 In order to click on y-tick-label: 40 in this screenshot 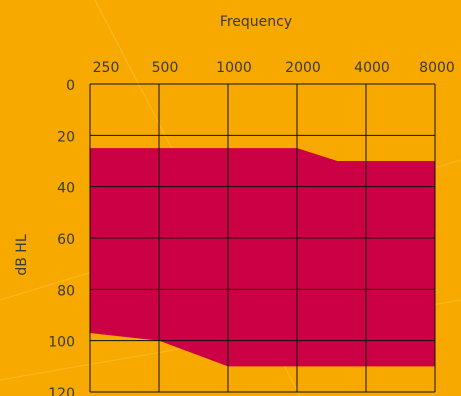, I will do `click(66, 189)`.